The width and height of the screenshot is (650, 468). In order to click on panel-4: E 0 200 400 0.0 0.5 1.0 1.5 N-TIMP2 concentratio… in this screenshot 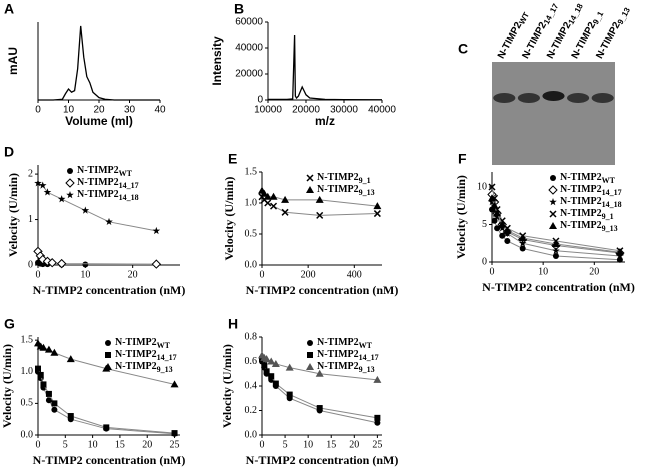, I will do `click(310, 224)`.